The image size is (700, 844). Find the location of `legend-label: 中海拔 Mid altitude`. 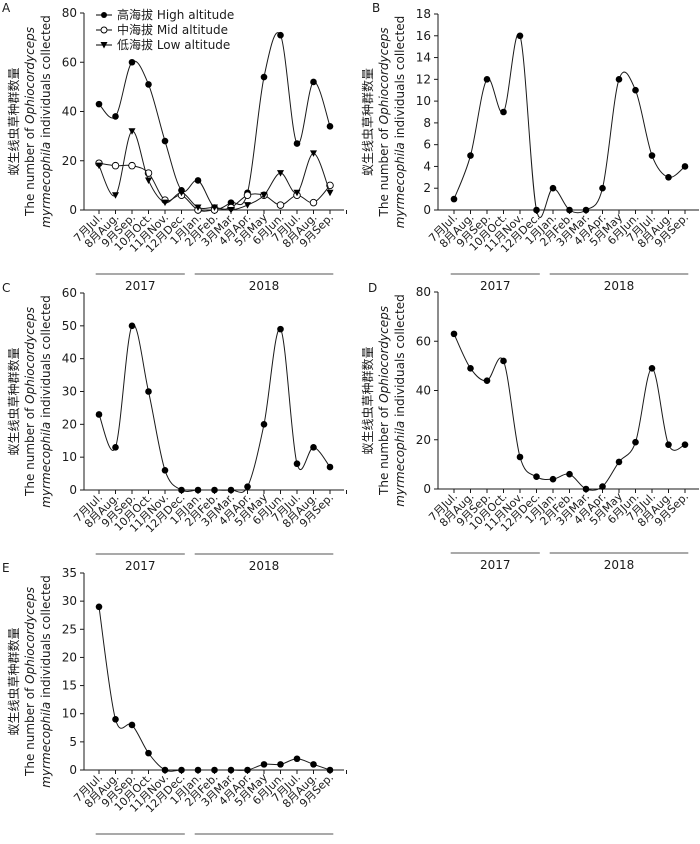

legend-label: 中海拔 Mid altitude is located at coordinates (172, 29).